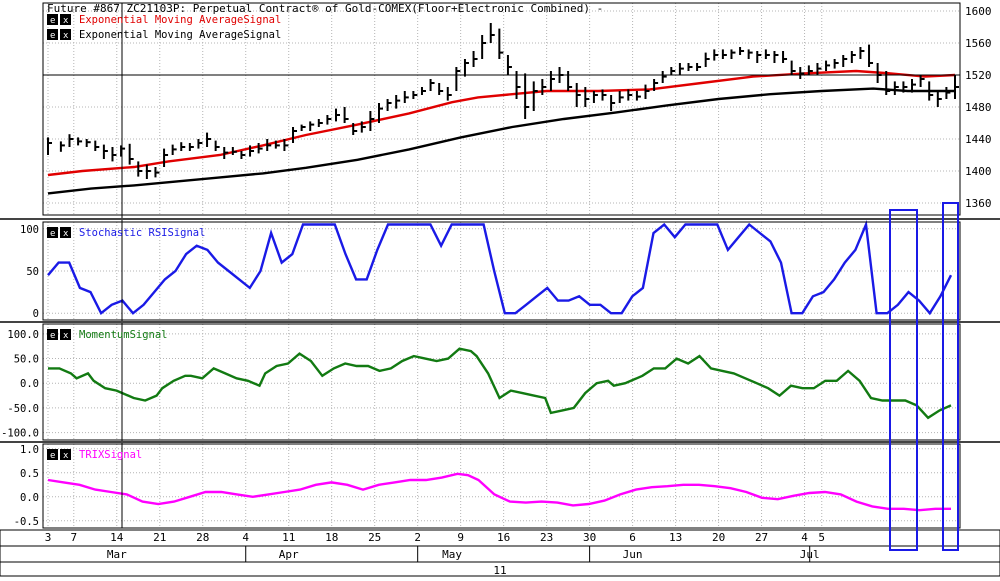  What do you see at coordinates (978, 171) in the screenshot?
I see `price-tick-label: 1400` at bounding box center [978, 171].